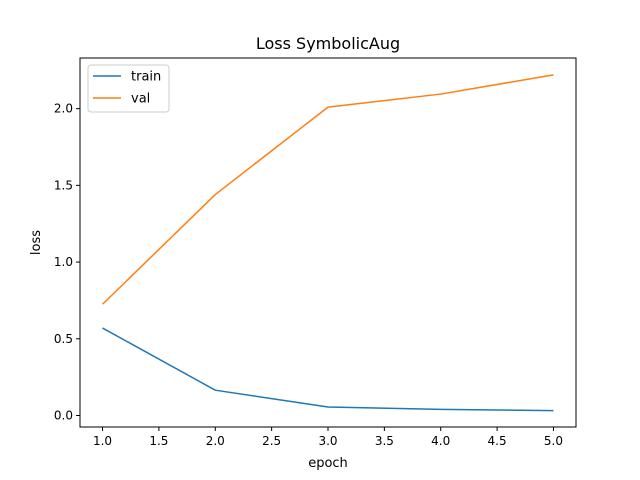 The width and height of the screenshot is (640, 480). I want to click on x-axis: 1.0 1.5 2.0 2.5 3.0 3.5 4.0 4.5 5.0, so click(328, 437).